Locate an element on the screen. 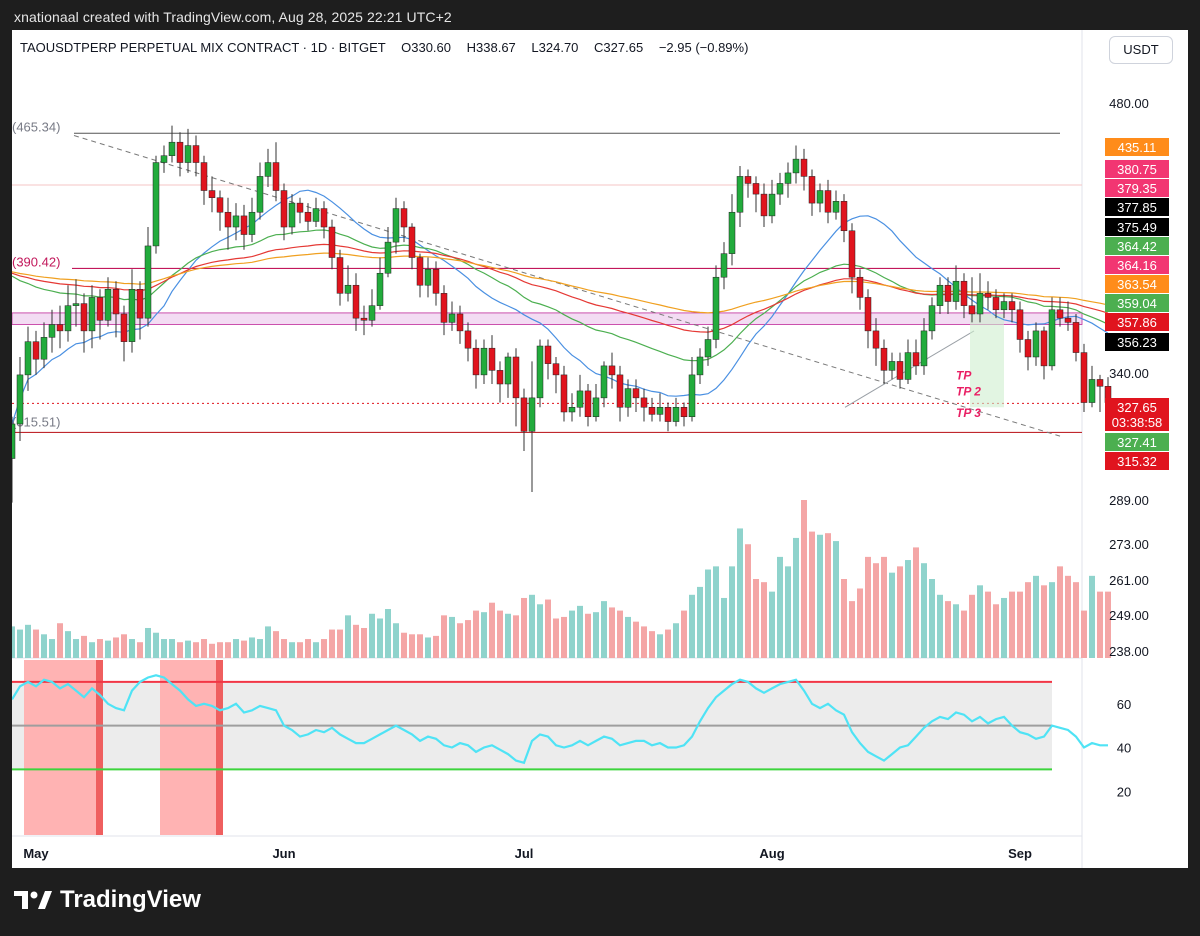  price-tag: 380.75 is located at coordinates (1137, 169).